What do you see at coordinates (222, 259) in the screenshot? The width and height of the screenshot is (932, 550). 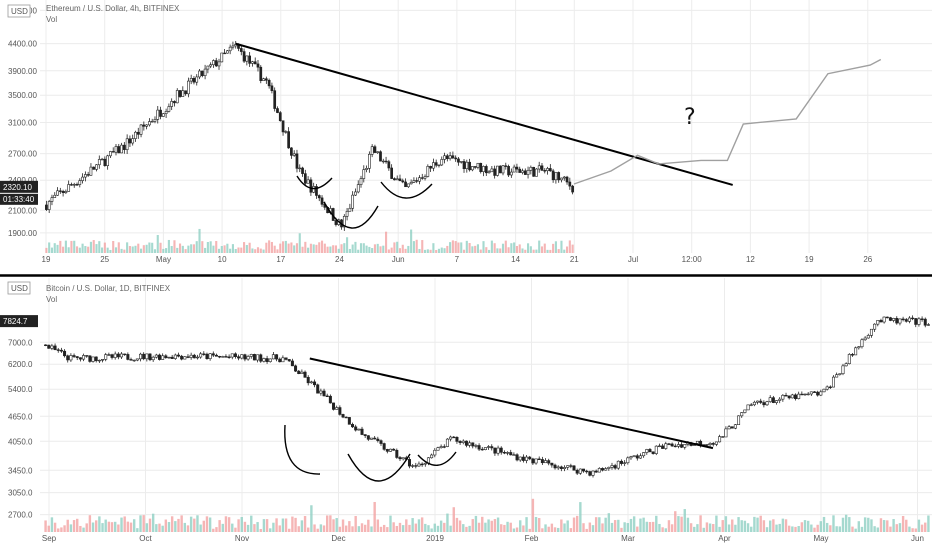 I see `x-tick-label: 10` at bounding box center [222, 259].